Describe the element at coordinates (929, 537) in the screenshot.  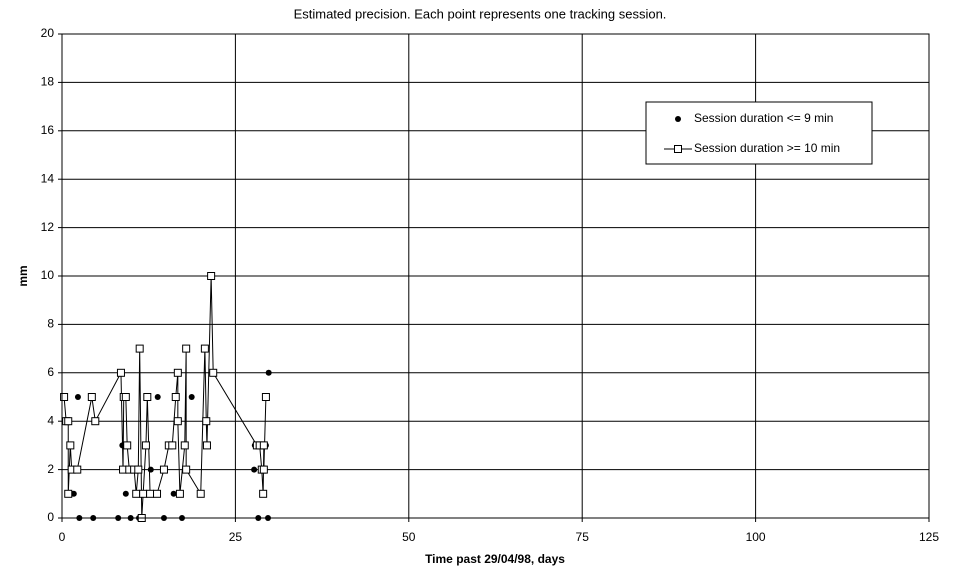
I see `x-tick-label: 125` at that location.